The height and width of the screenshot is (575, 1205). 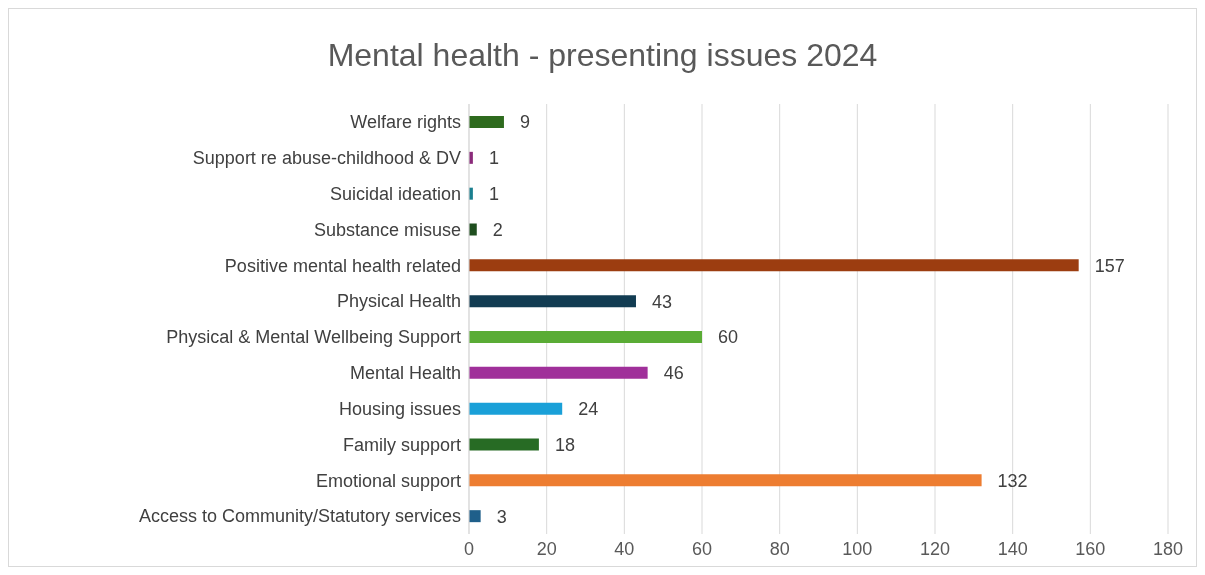 What do you see at coordinates (299, 516) in the screenshot?
I see `y-tick-label: Access to Community/Statutory services` at bounding box center [299, 516].